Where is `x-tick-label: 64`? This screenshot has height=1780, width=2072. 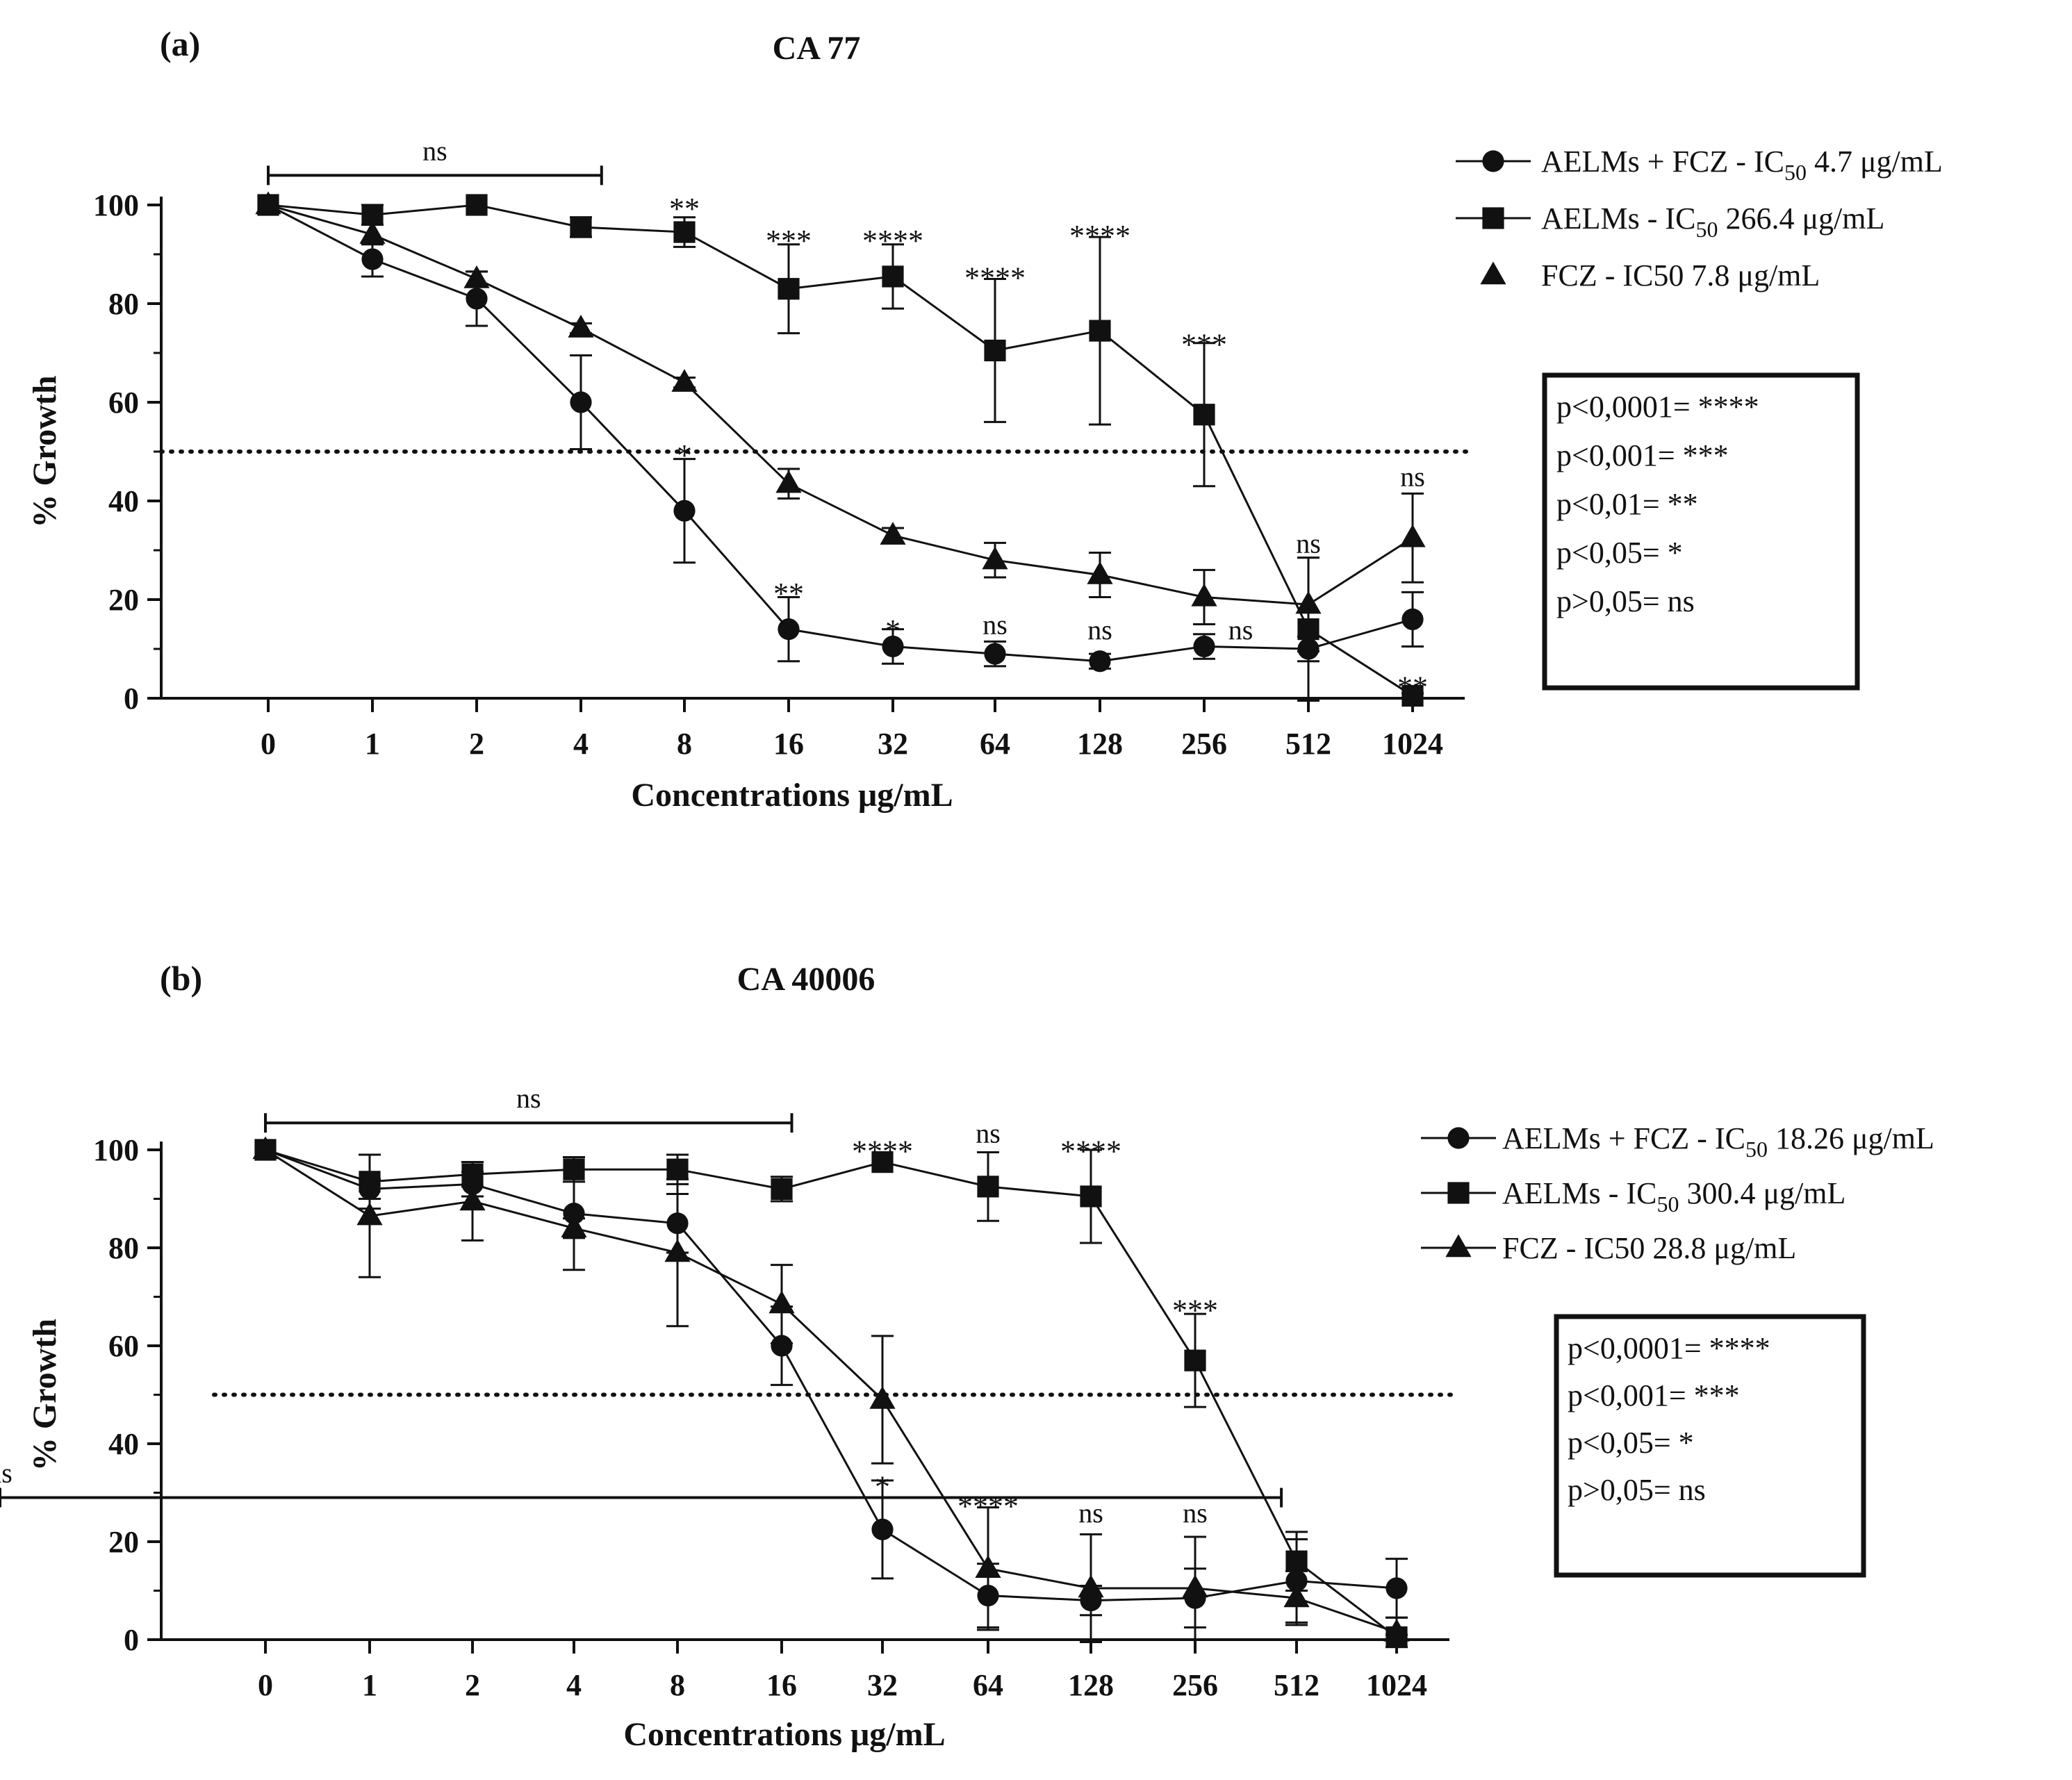
x-tick-label: 64 is located at coordinates (995, 744).